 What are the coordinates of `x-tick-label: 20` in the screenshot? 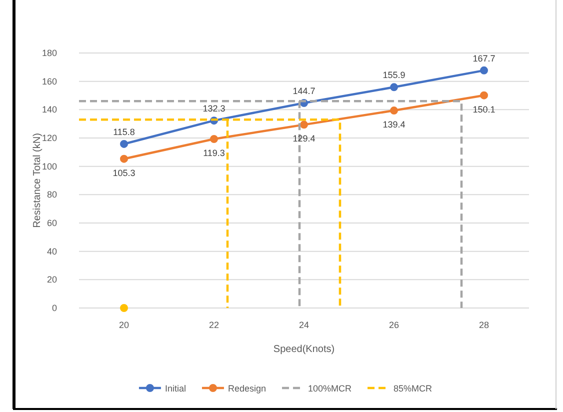 It's located at (124, 325).